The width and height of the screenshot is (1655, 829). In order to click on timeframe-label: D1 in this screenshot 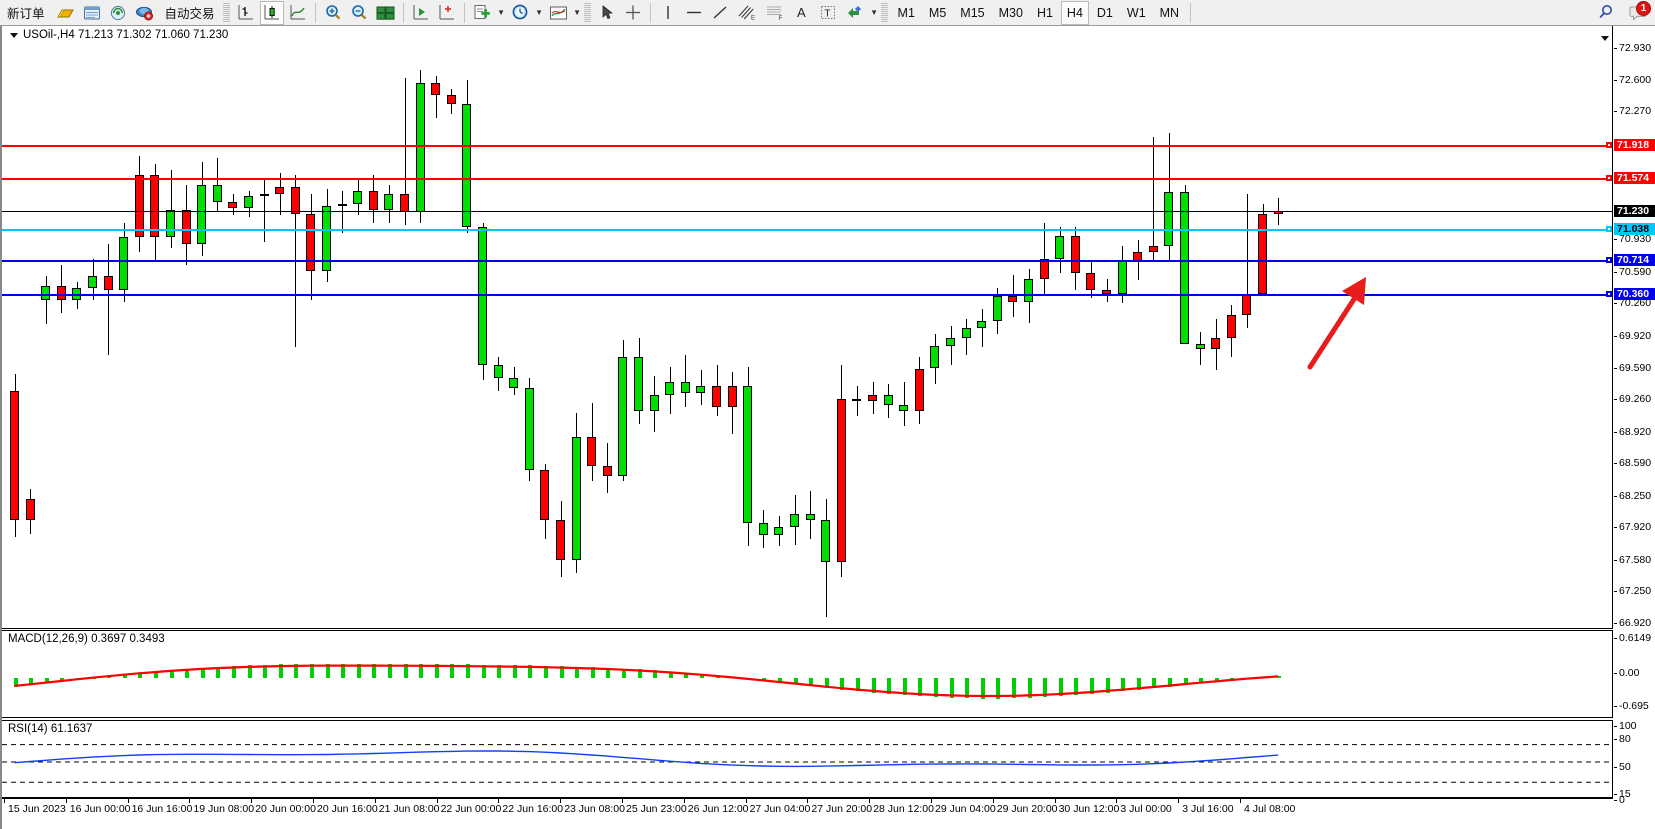, I will do `click(1104, 12)`.